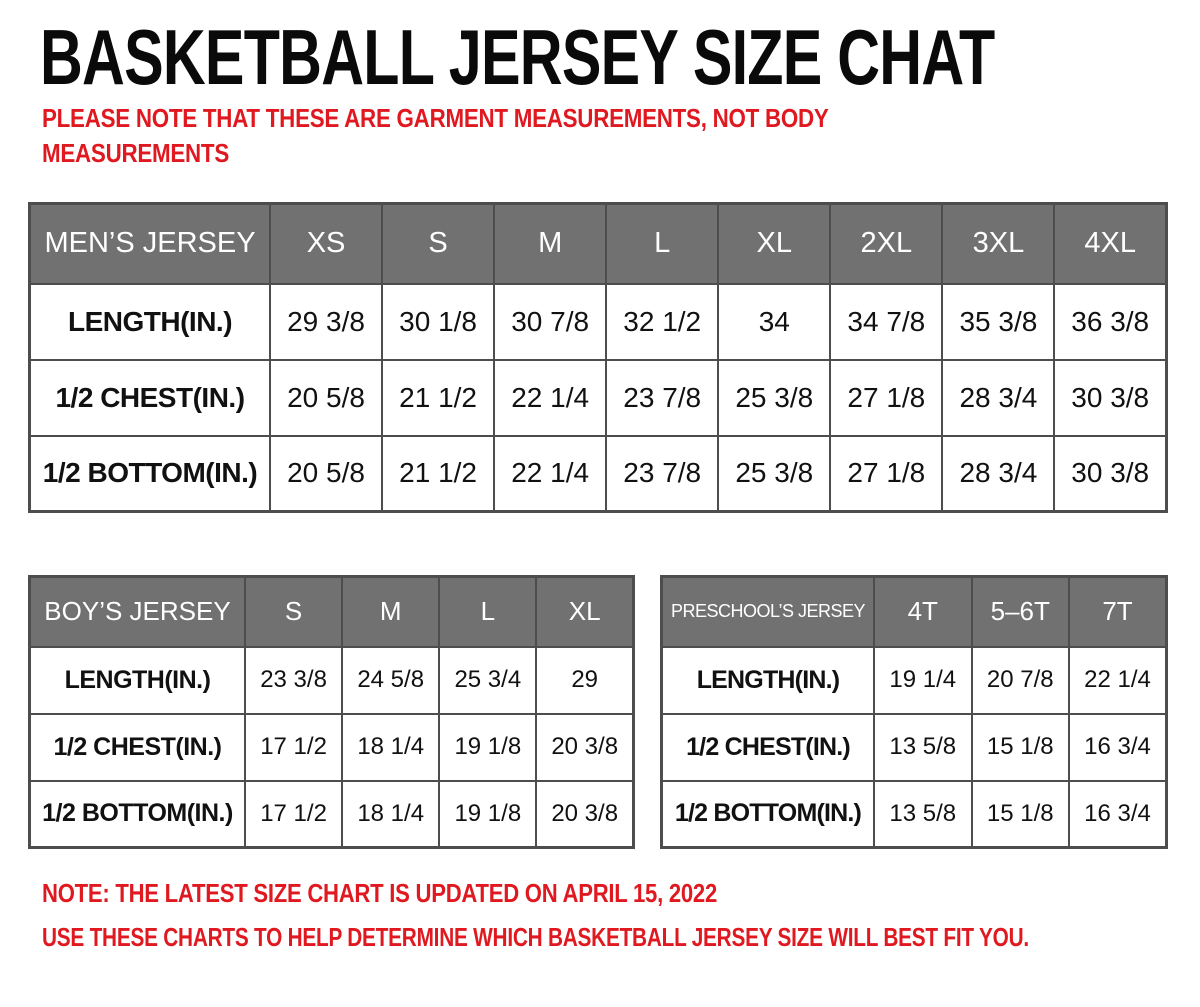 Image resolution: width=1200 pixels, height=1007 pixels. I want to click on table-row: 1/2 BOTTOM(IN.) 17 1/2 18 1/4 19 1/8 20 3/8, so click(331, 814).